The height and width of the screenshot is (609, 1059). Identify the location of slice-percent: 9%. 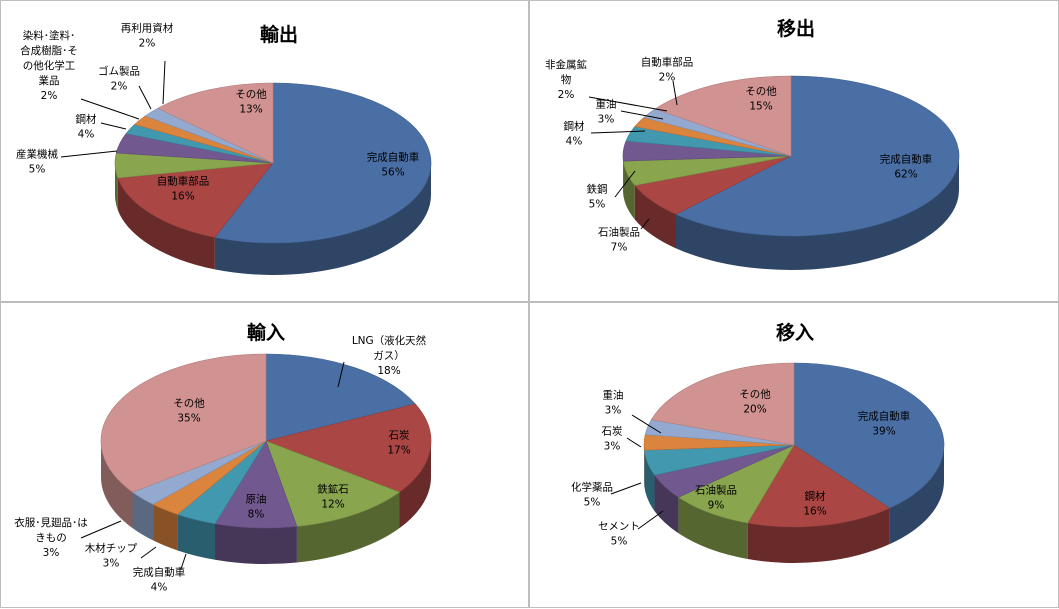
(716, 506).